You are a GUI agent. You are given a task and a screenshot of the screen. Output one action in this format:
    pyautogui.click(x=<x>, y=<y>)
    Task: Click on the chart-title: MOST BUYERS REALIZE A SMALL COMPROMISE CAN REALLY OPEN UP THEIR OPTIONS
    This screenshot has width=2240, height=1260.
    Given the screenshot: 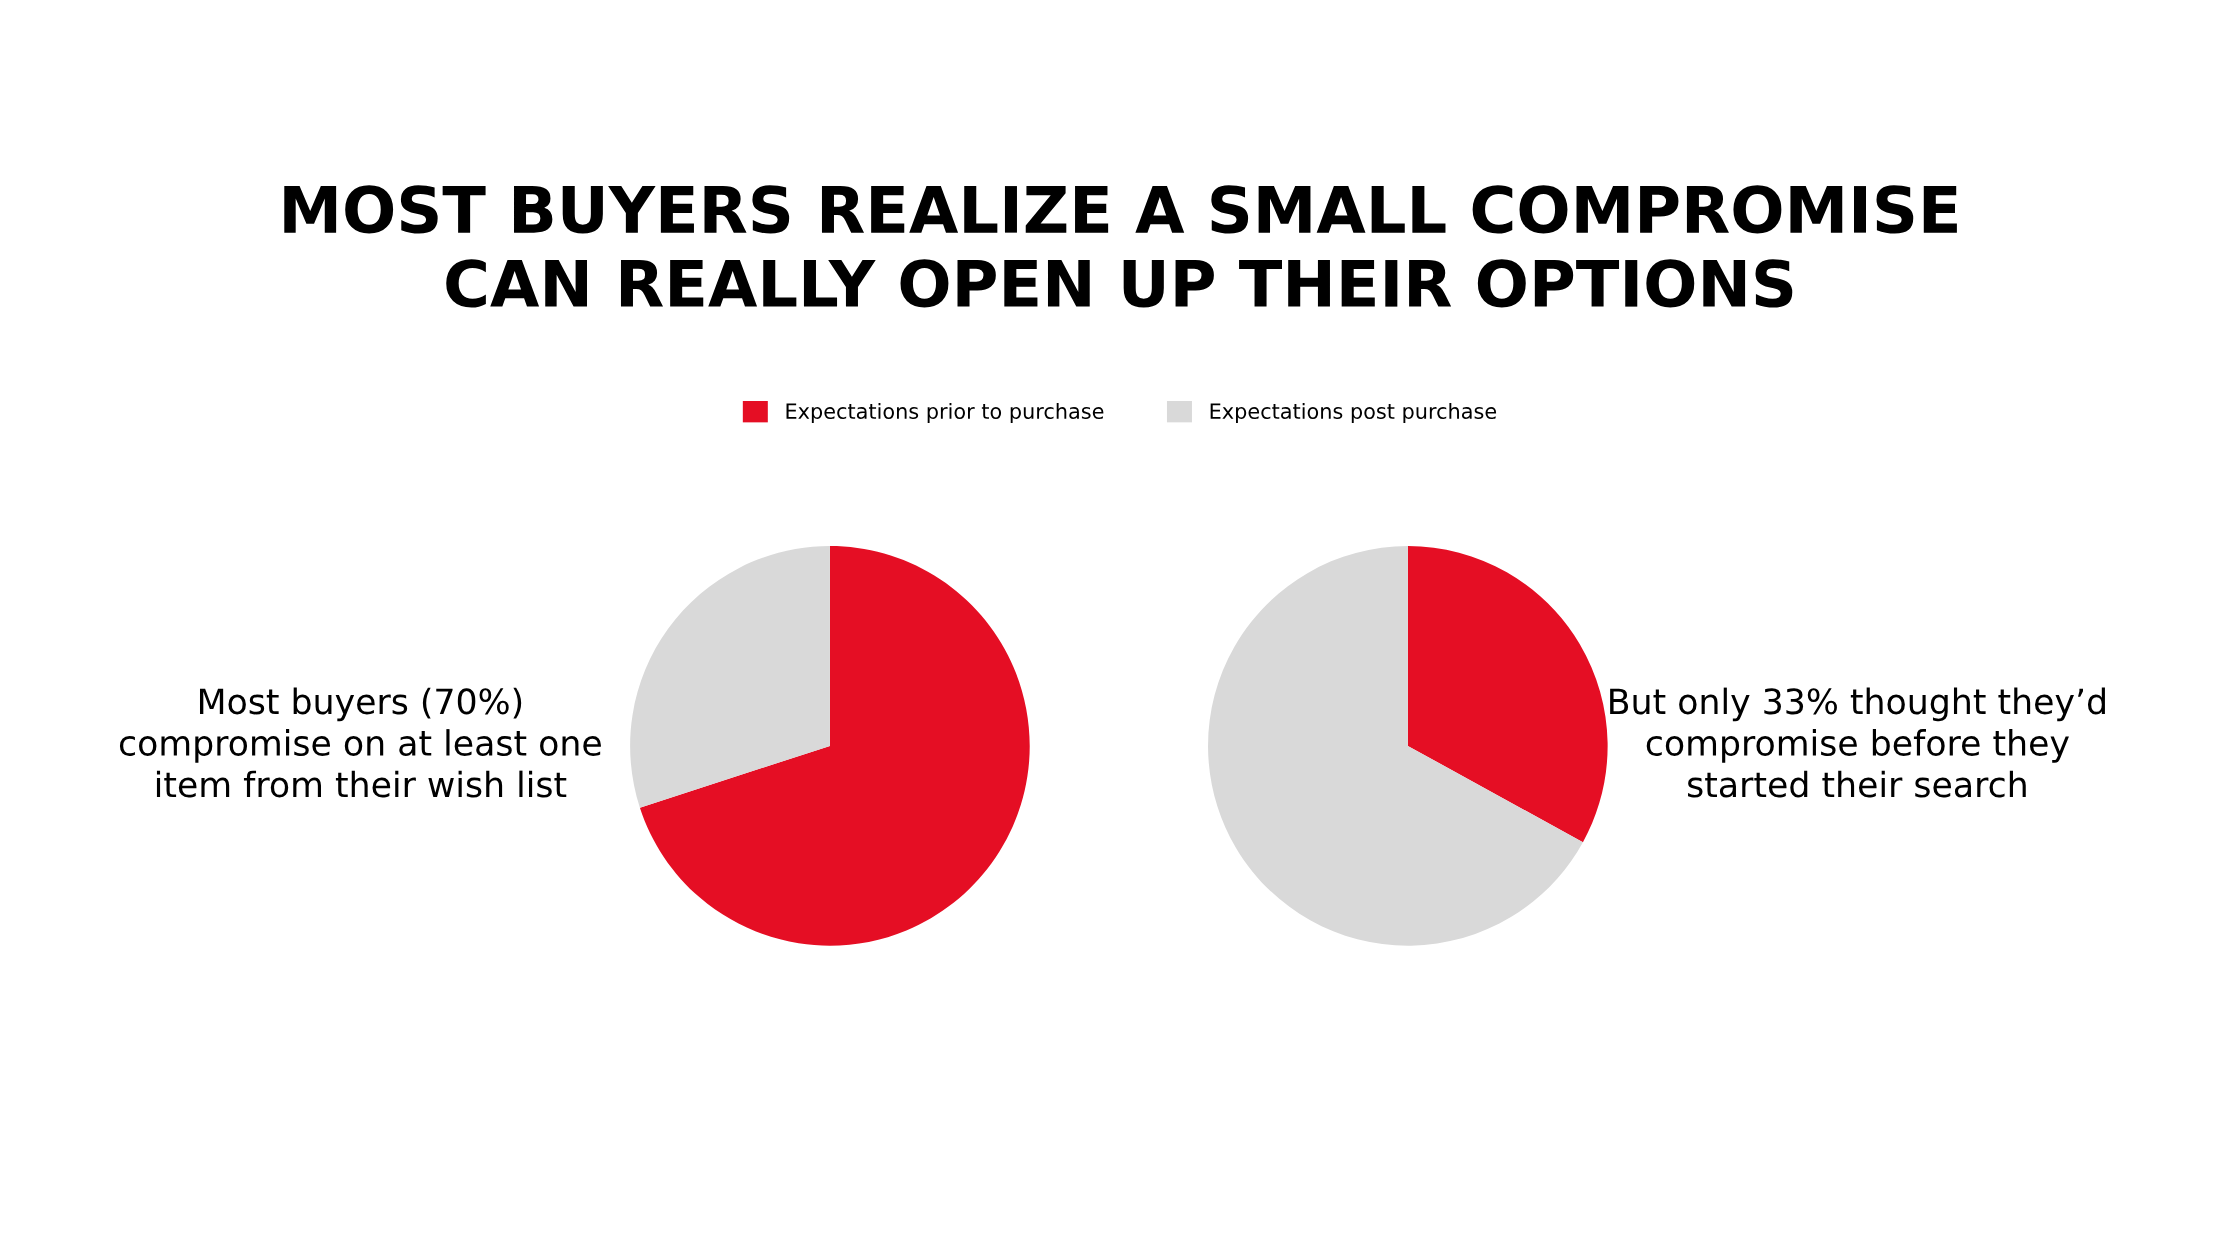 What is the action you would take?
    pyautogui.click(x=1120, y=246)
    